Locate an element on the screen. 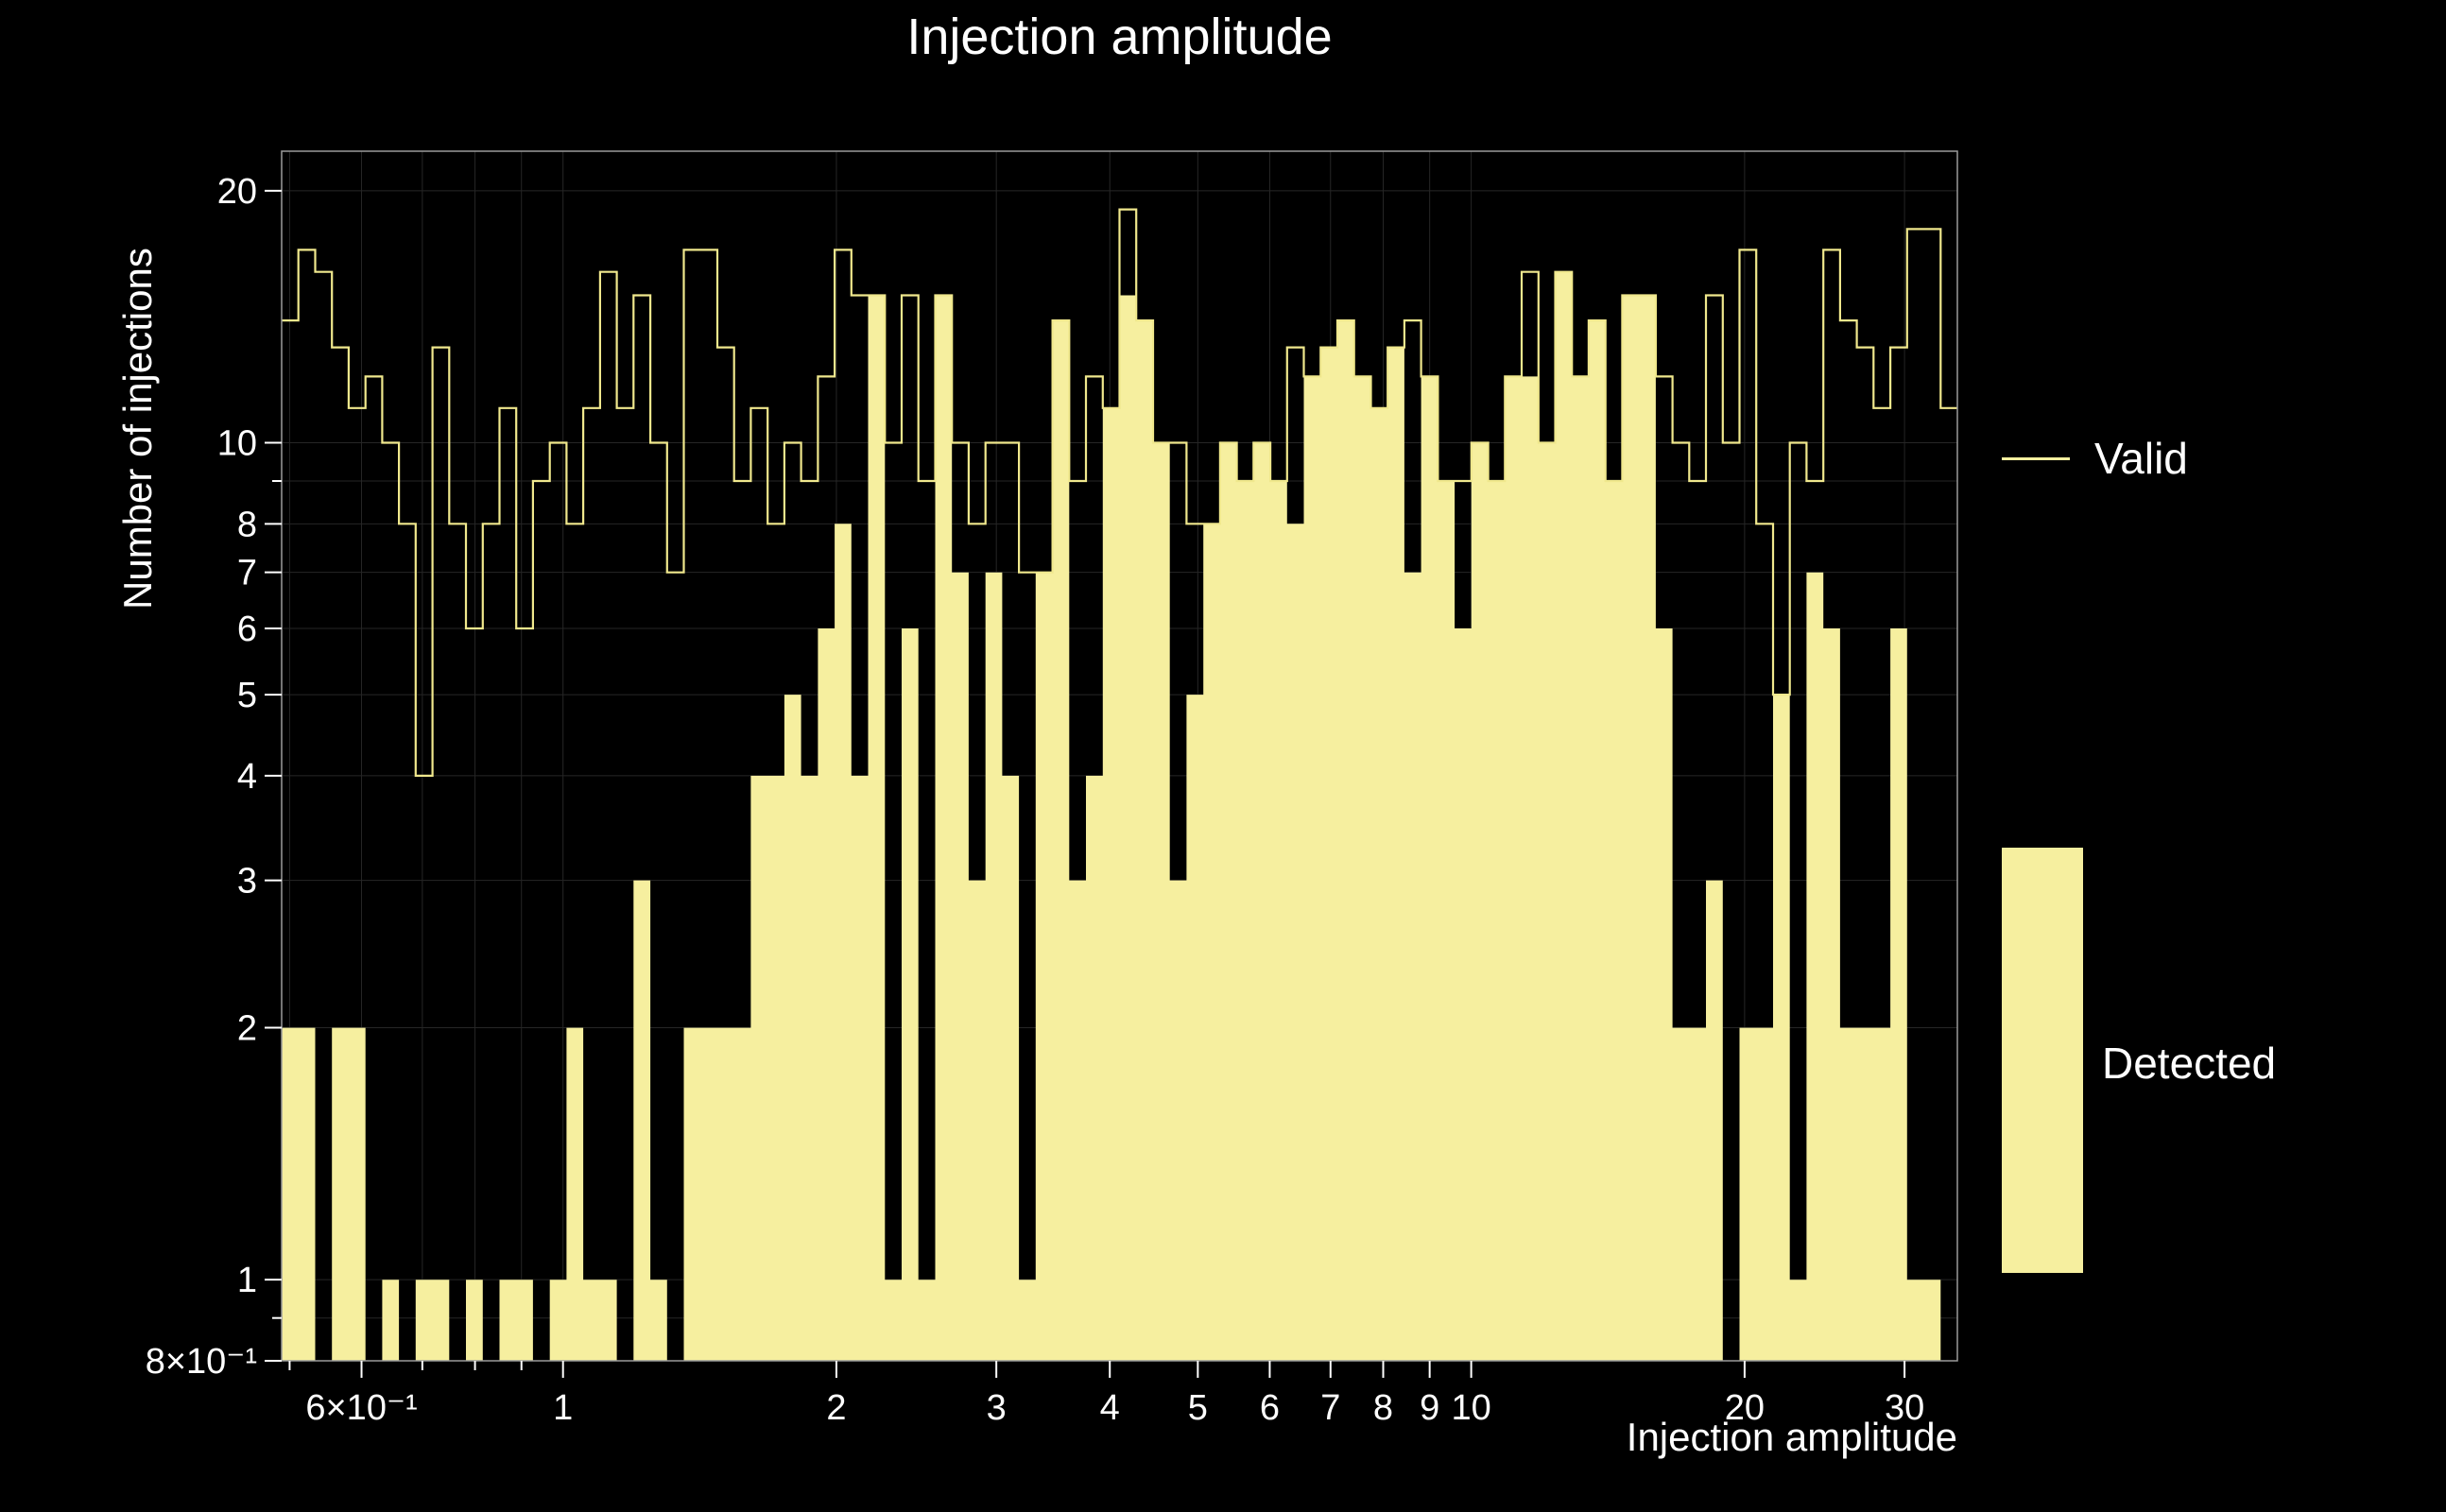 This screenshot has height=1512, width=2446. valid-line-swatch-icon is located at coordinates (2036, 458).